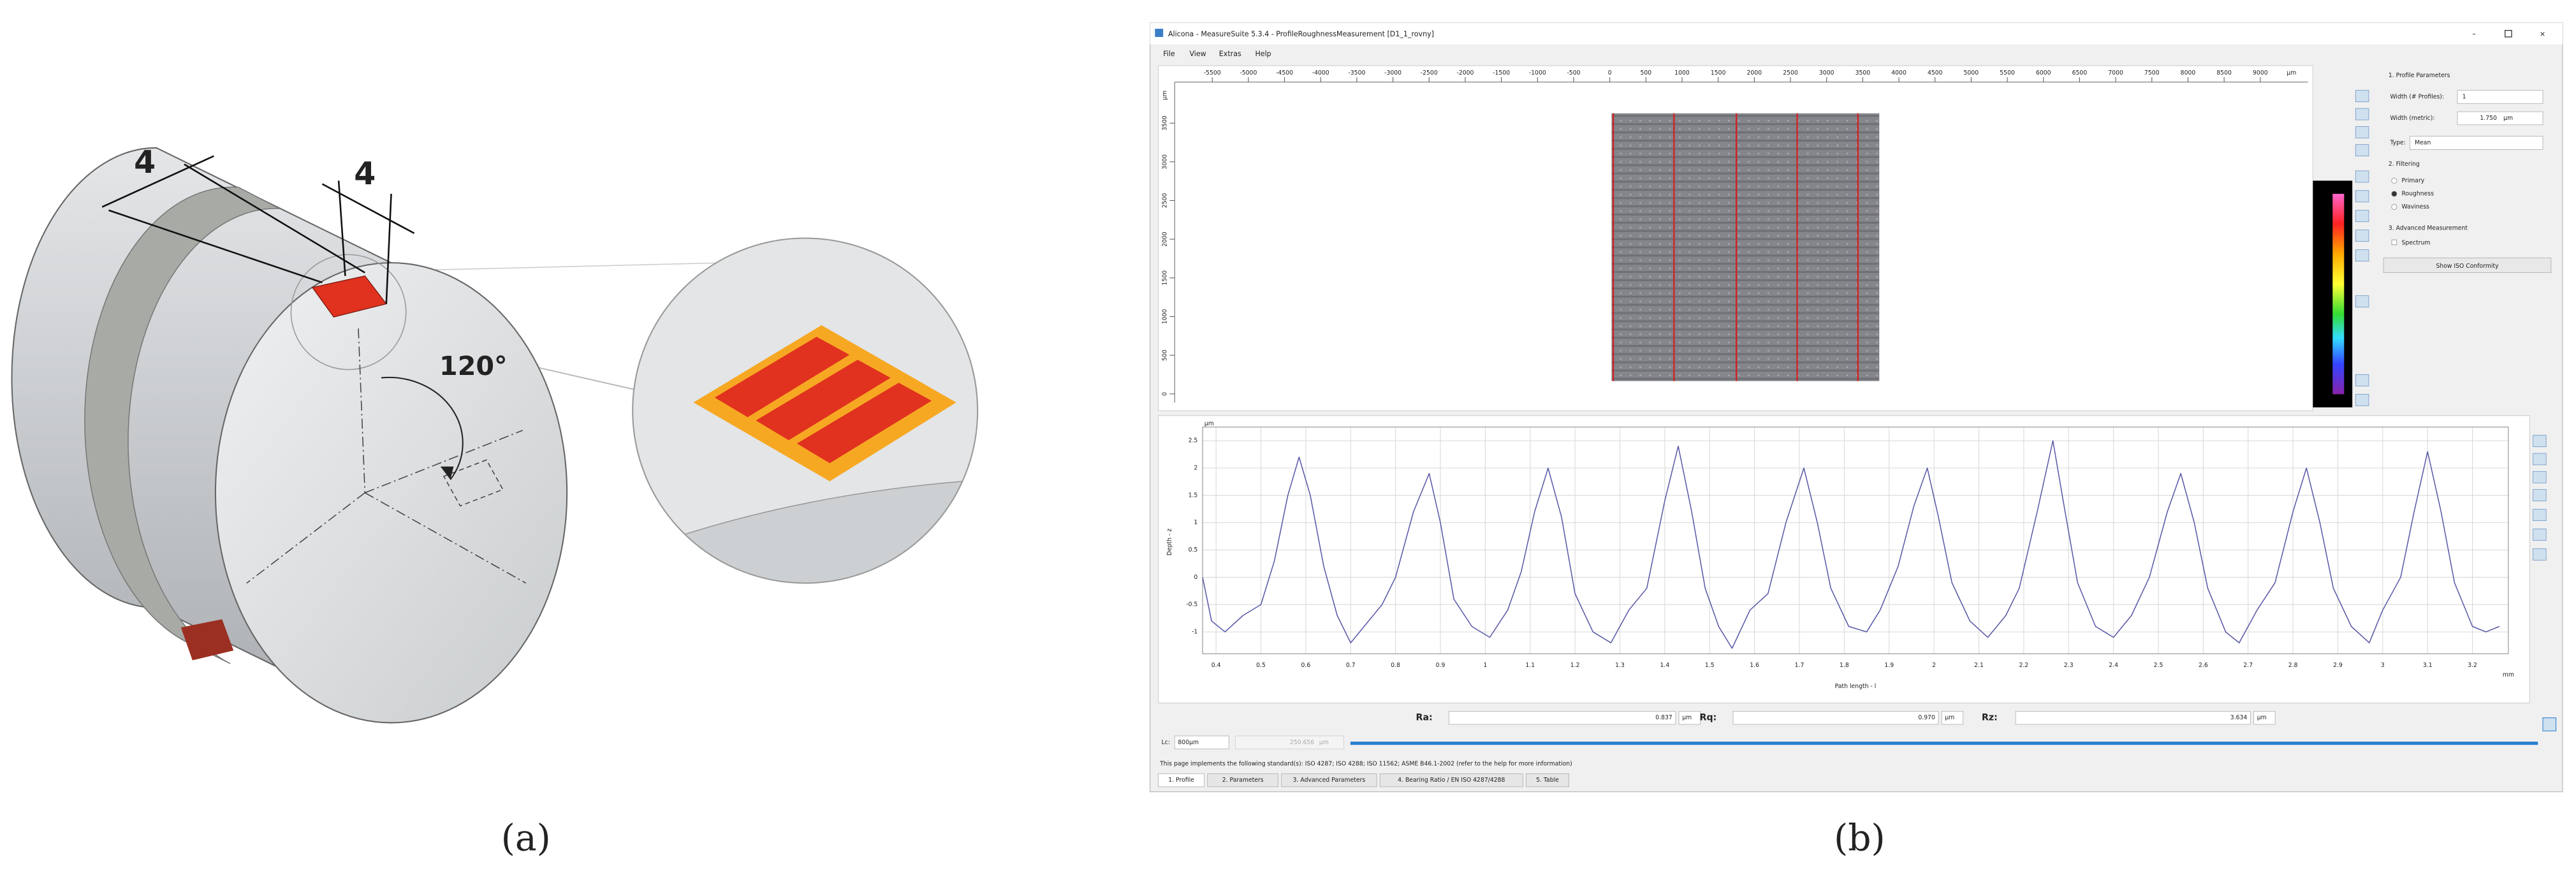 The width and height of the screenshot is (2576, 887). What do you see at coordinates (2043, 73) in the screenshot?
I see `ruler-label: 6000` at bounding box center [2043, 73].